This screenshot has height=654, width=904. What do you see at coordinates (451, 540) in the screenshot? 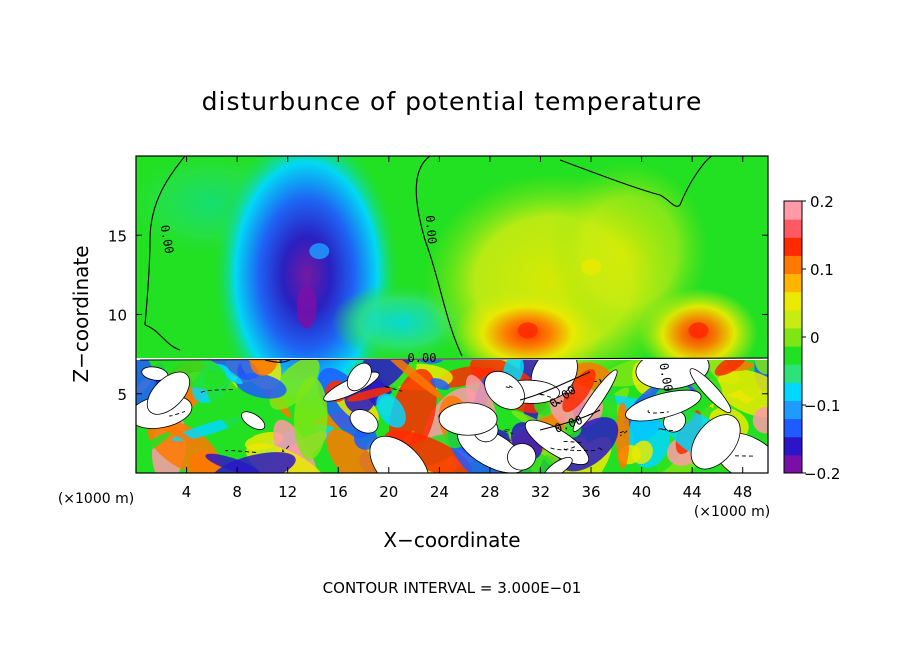
I see `x-axis-label: X−coordinate` at bounding box center [451, 540].